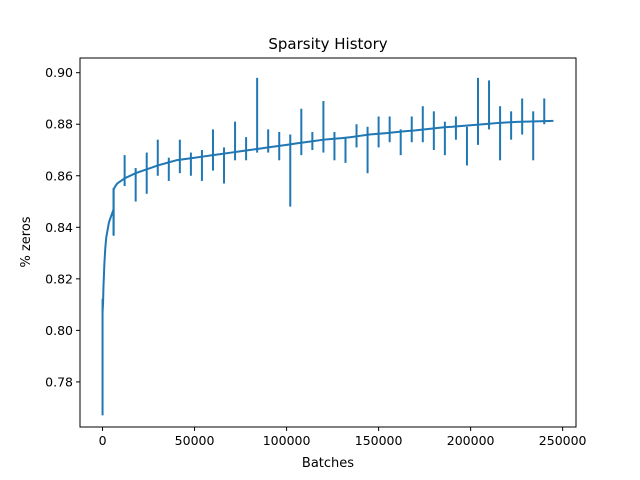 This screenshot has width=640, height=480. I want to click on x-tick-label: 150000, so click(379, 440).